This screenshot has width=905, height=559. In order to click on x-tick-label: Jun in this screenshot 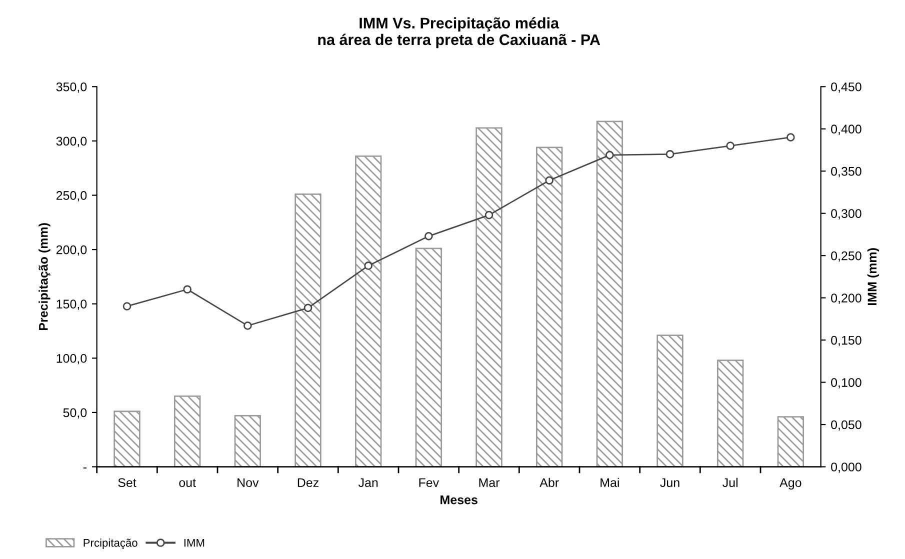, I will do `click(670, 483)`.